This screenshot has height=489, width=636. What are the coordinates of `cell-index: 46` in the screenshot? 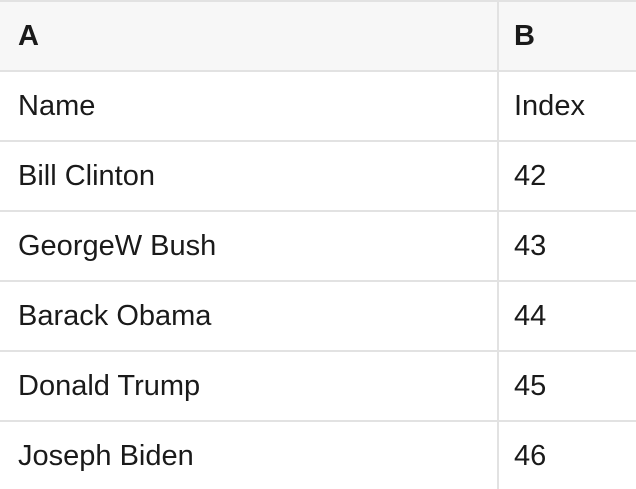 It's located at (530, 455).